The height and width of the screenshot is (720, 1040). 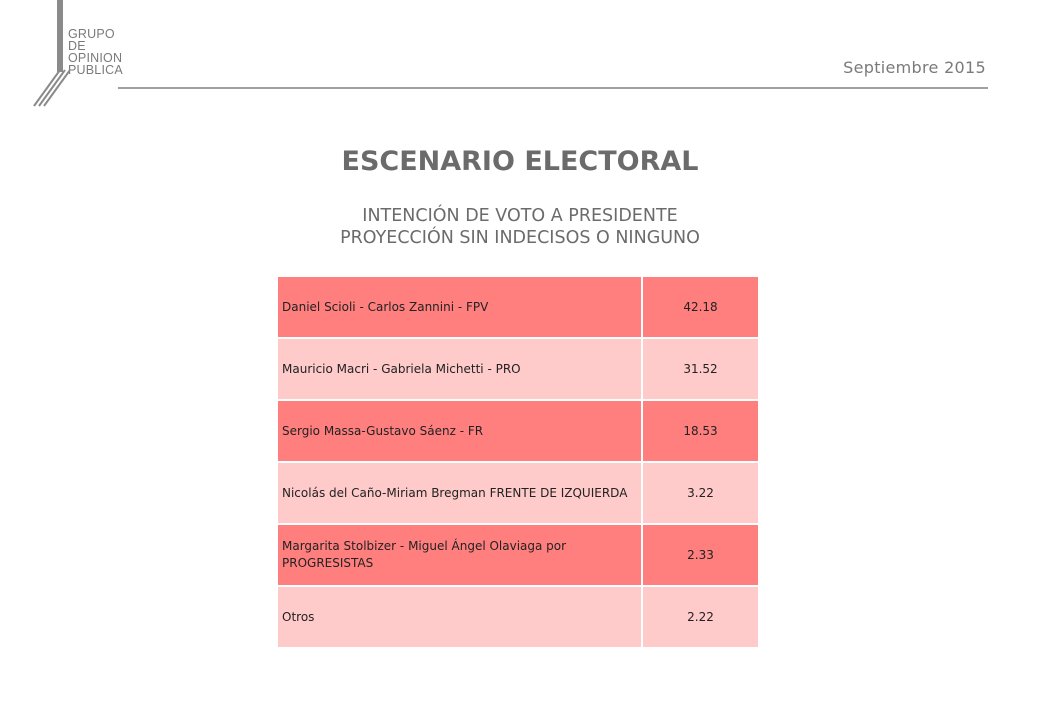 What do you see at coordinates (700, 431) in the screenshot?
I see `vote-value: 18.53` at bounding box center [700, 431].